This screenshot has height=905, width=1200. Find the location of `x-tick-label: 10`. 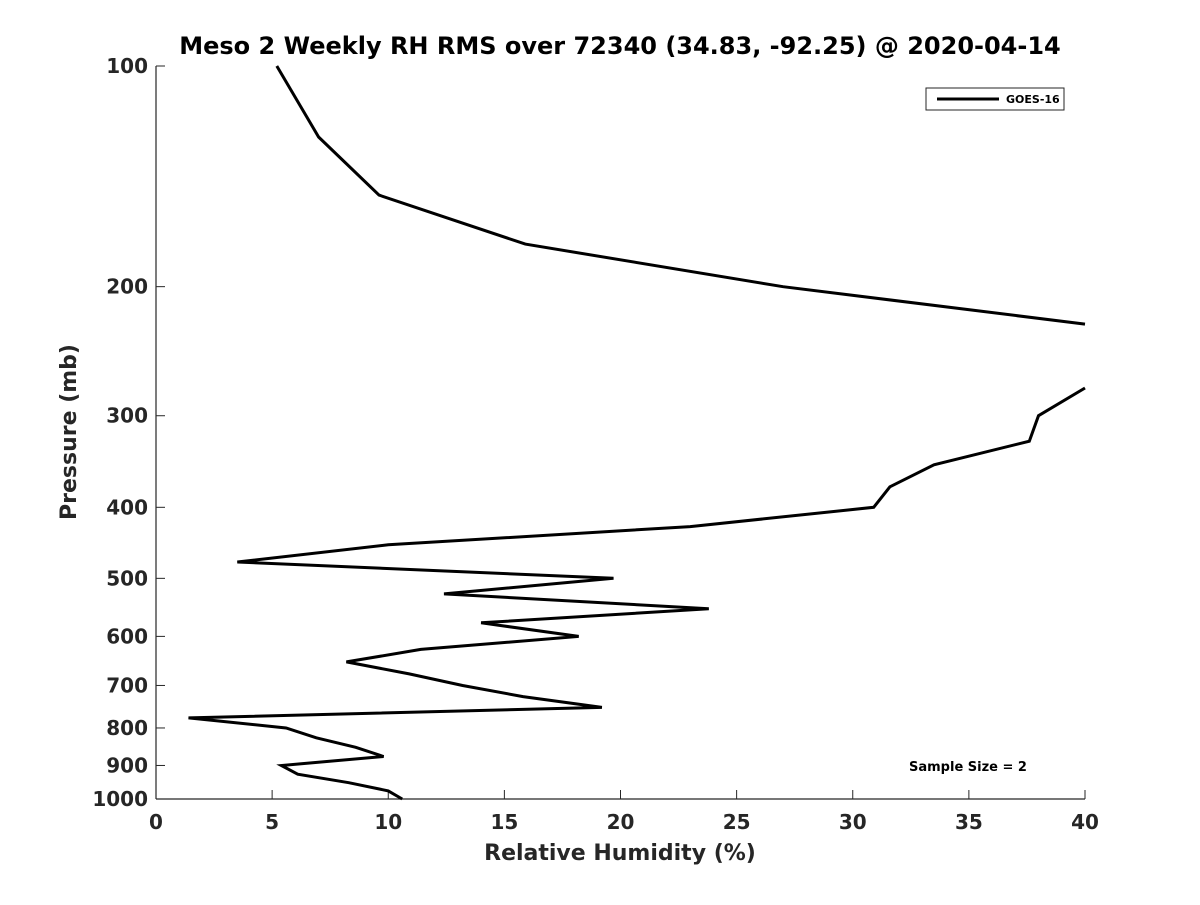

x-tick-label: 10 is located at coordinates (388, 822).